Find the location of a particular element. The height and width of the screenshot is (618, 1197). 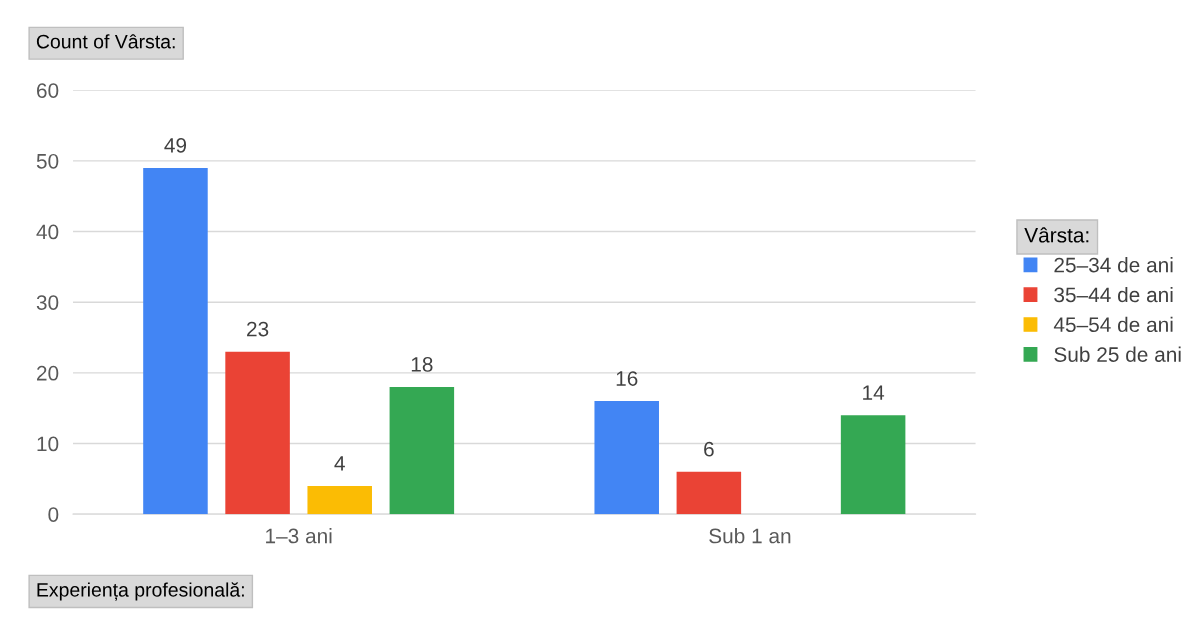

legend-title: Vârsta: is located at coordinates (1056, 235).